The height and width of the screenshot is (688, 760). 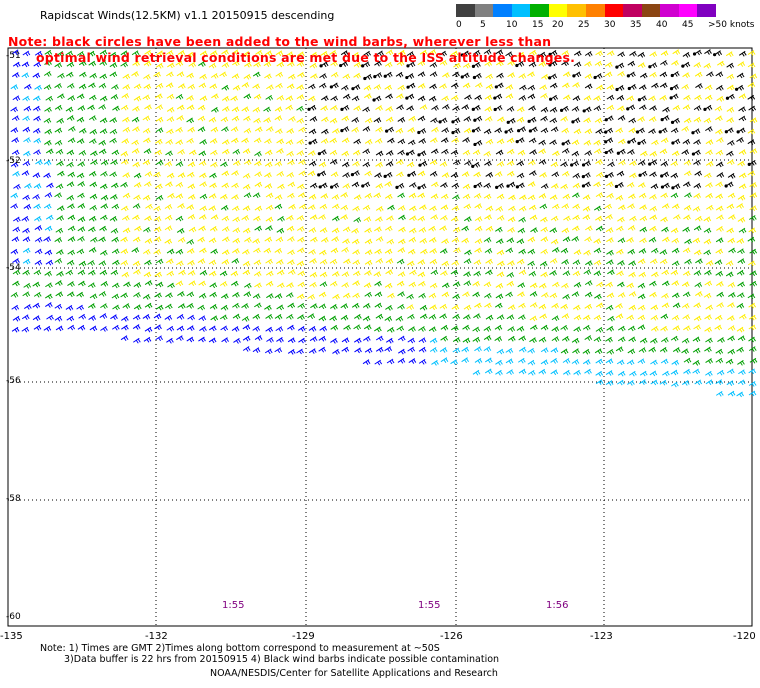 I want to click on colorbar-label: 0, so click(x=459, y=25).